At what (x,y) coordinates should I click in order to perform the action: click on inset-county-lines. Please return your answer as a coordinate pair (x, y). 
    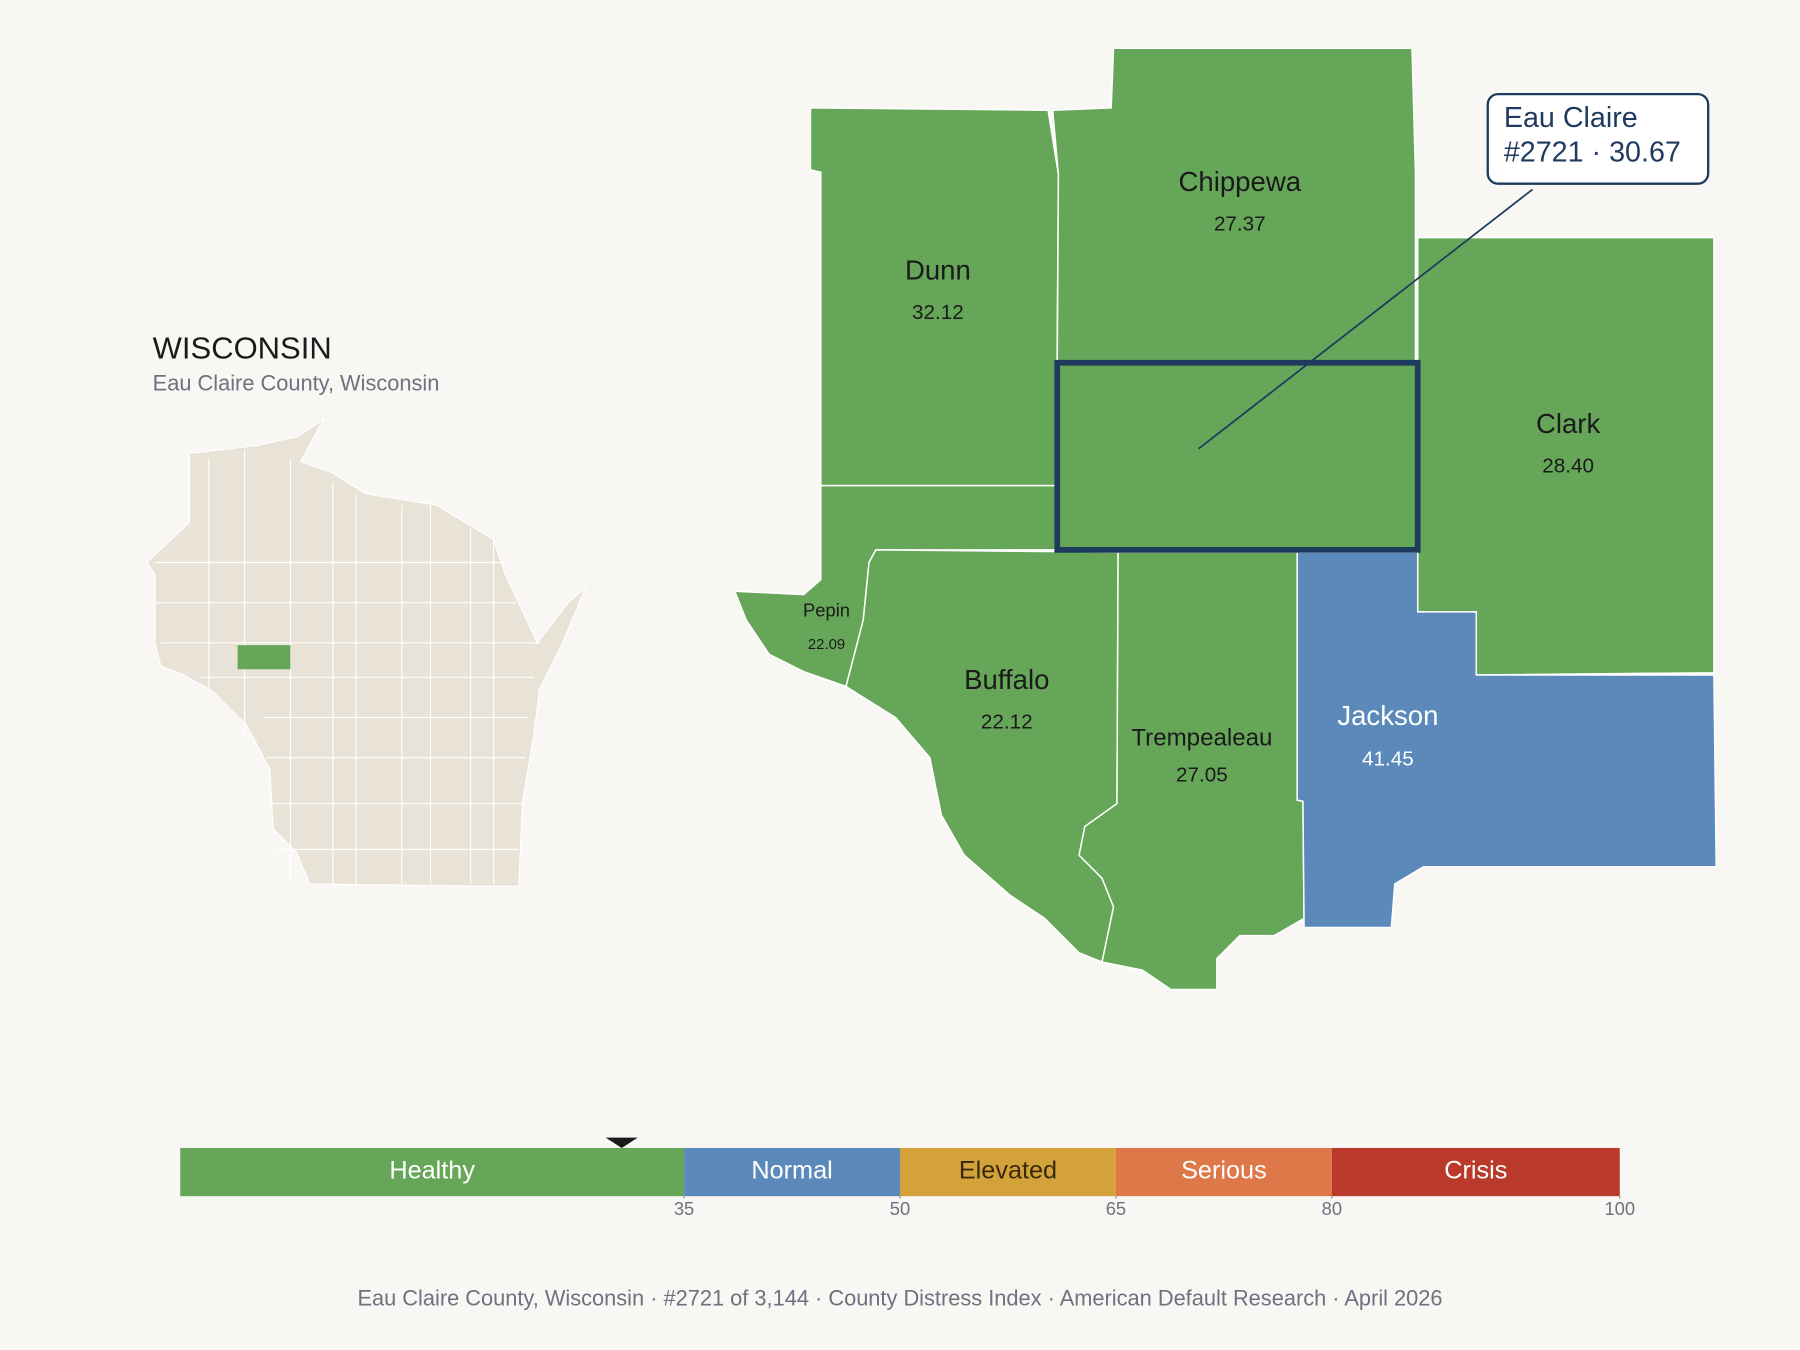
    Looking at the image, I should click on (347, 667).